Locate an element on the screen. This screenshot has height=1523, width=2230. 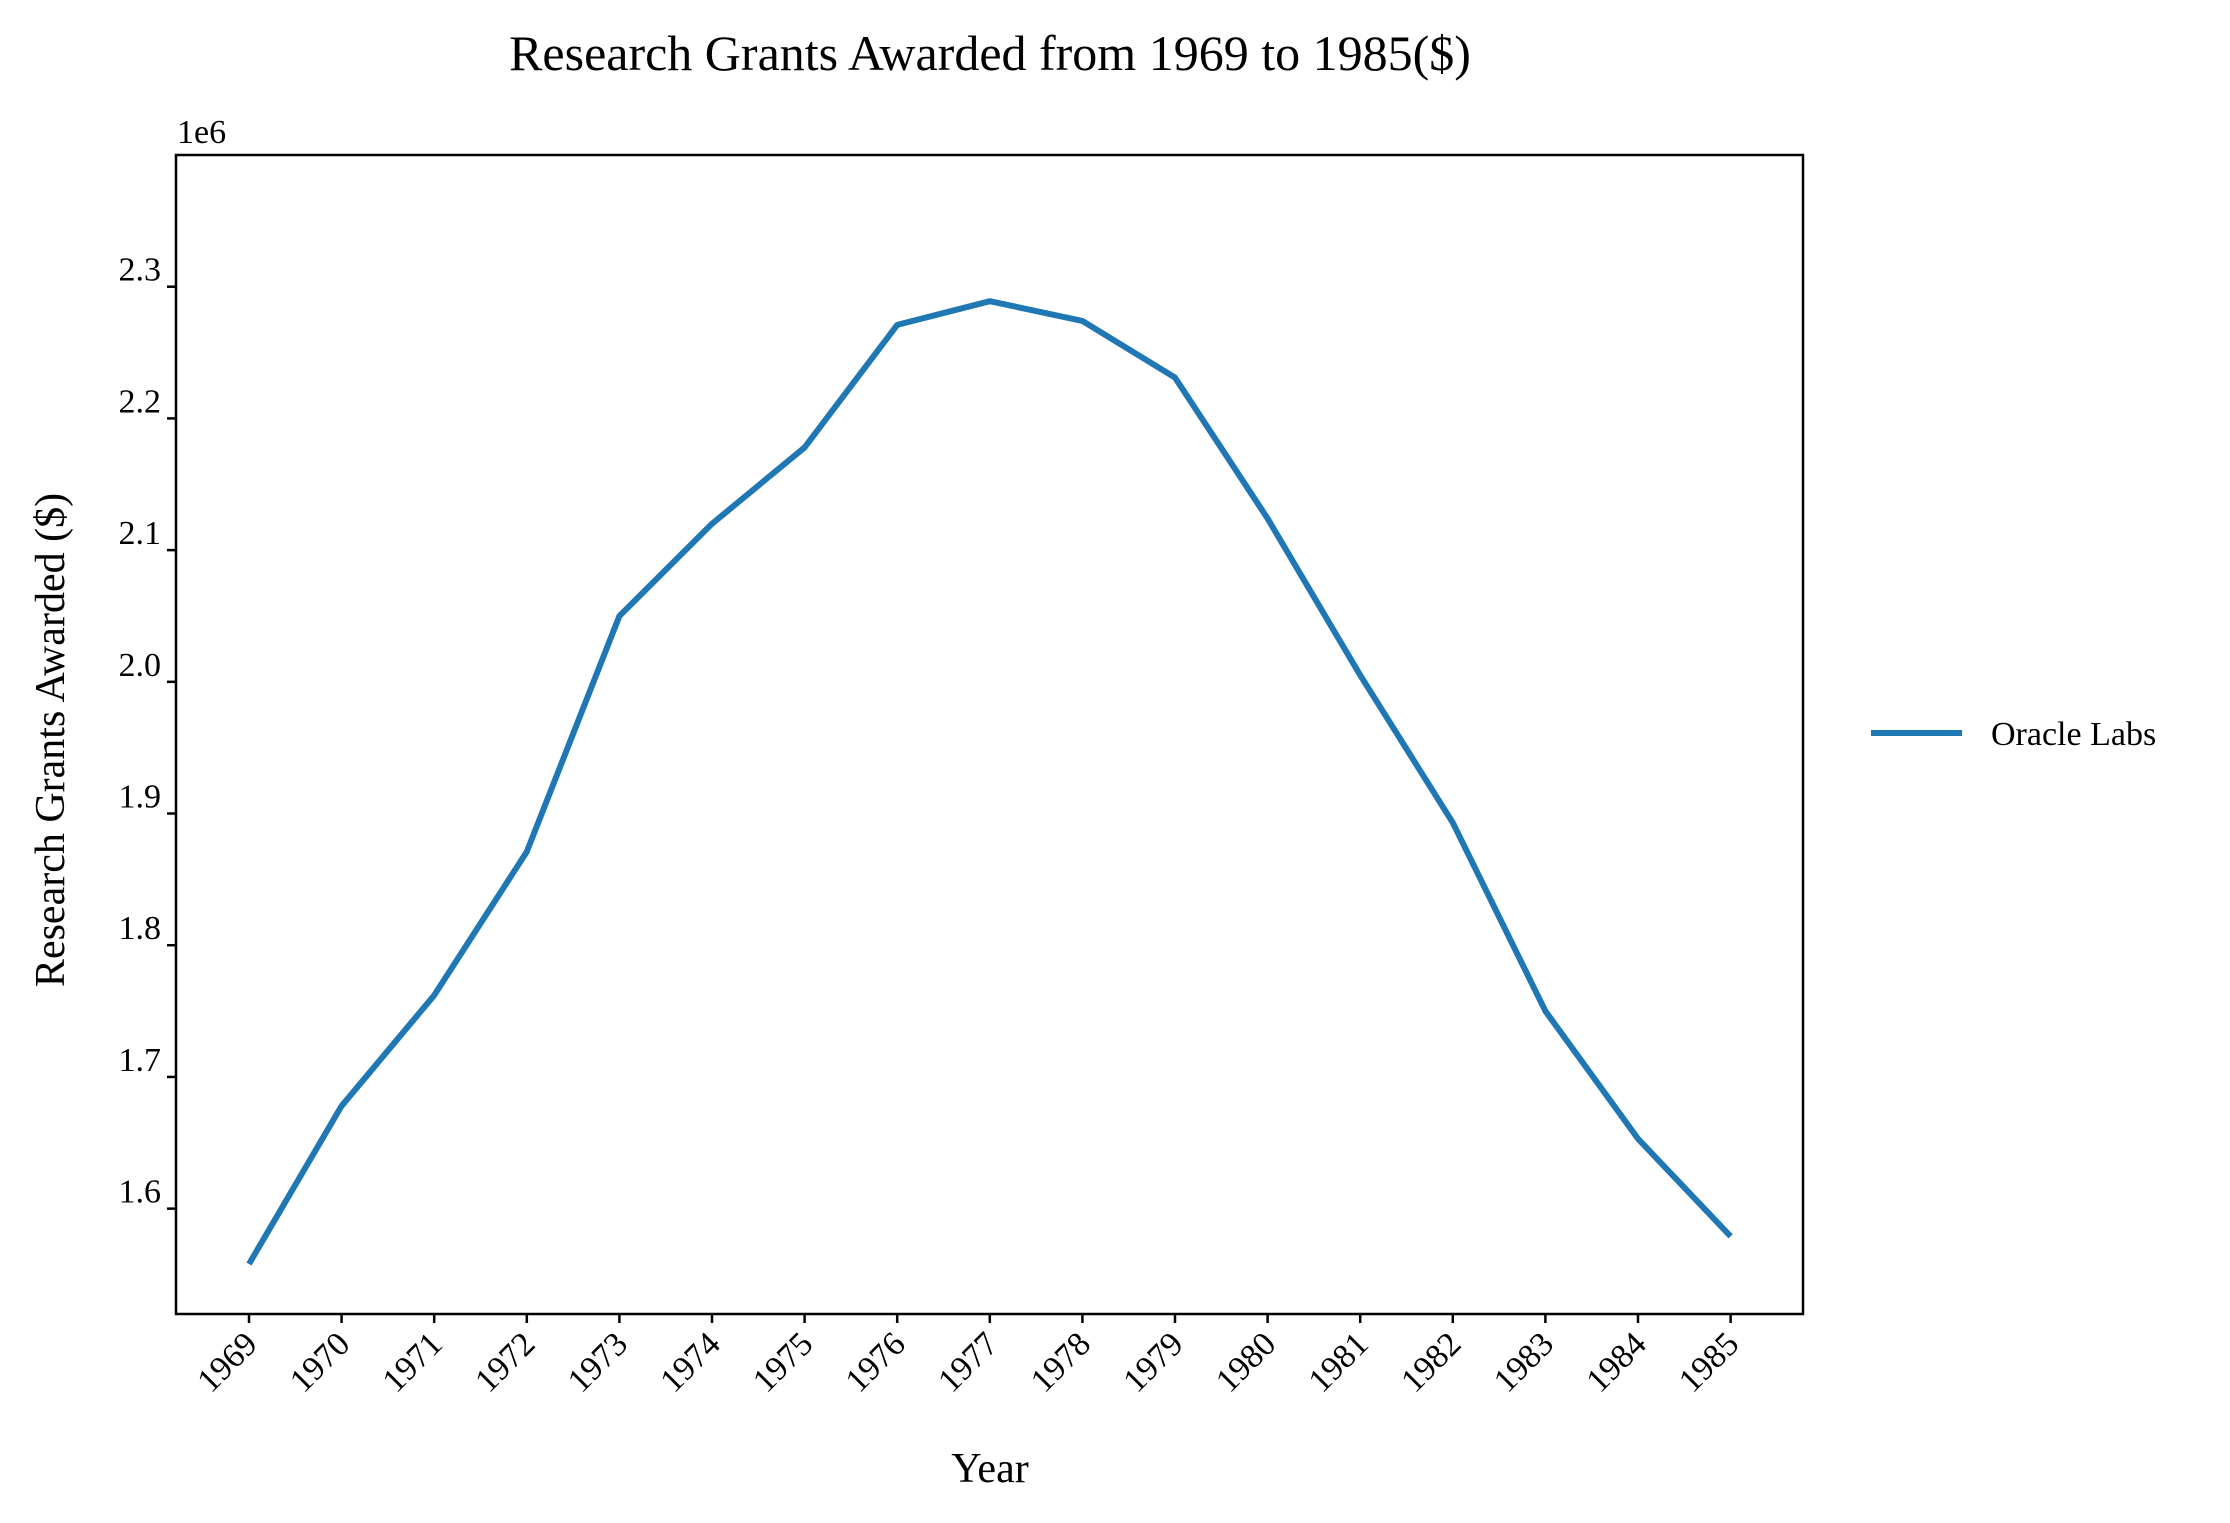
x-tick-label: 1971 is located at coordinates (413, 1362).